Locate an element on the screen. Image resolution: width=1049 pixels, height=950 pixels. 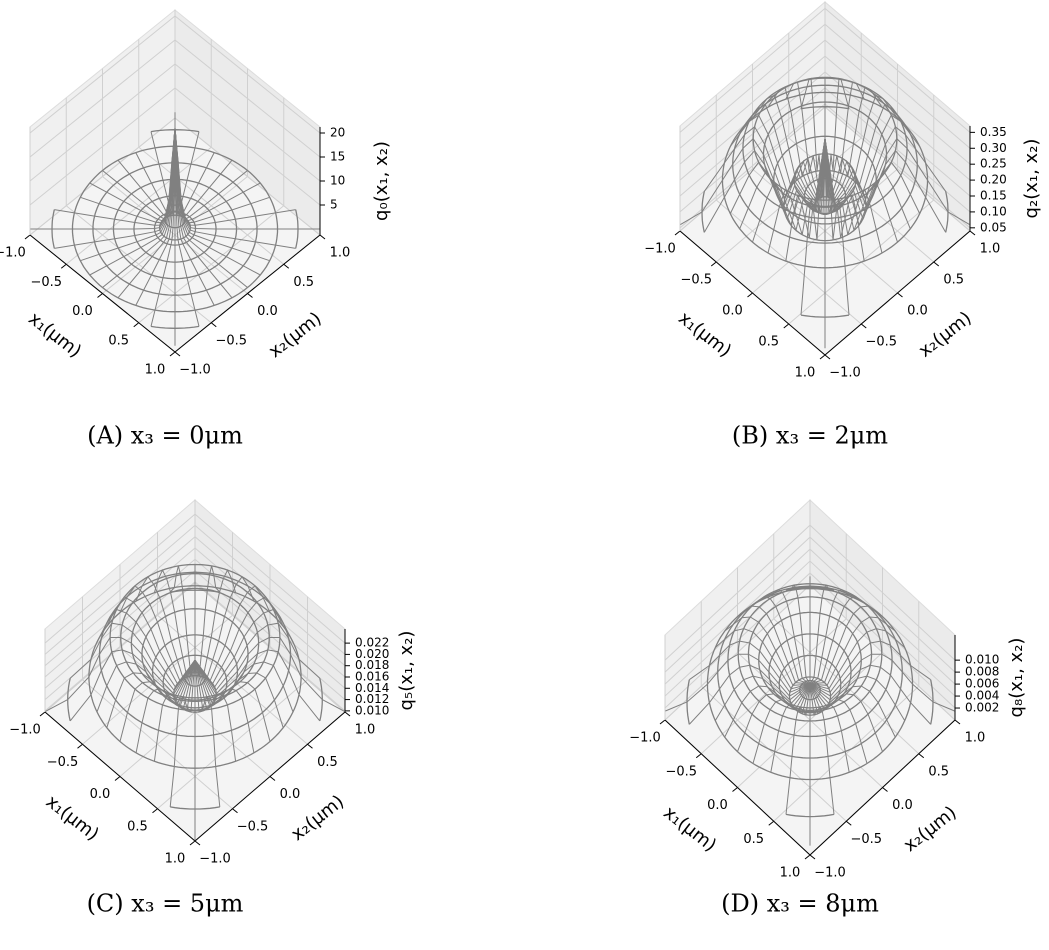
z-tick-label: 20 is located at coordinates (337, 133).